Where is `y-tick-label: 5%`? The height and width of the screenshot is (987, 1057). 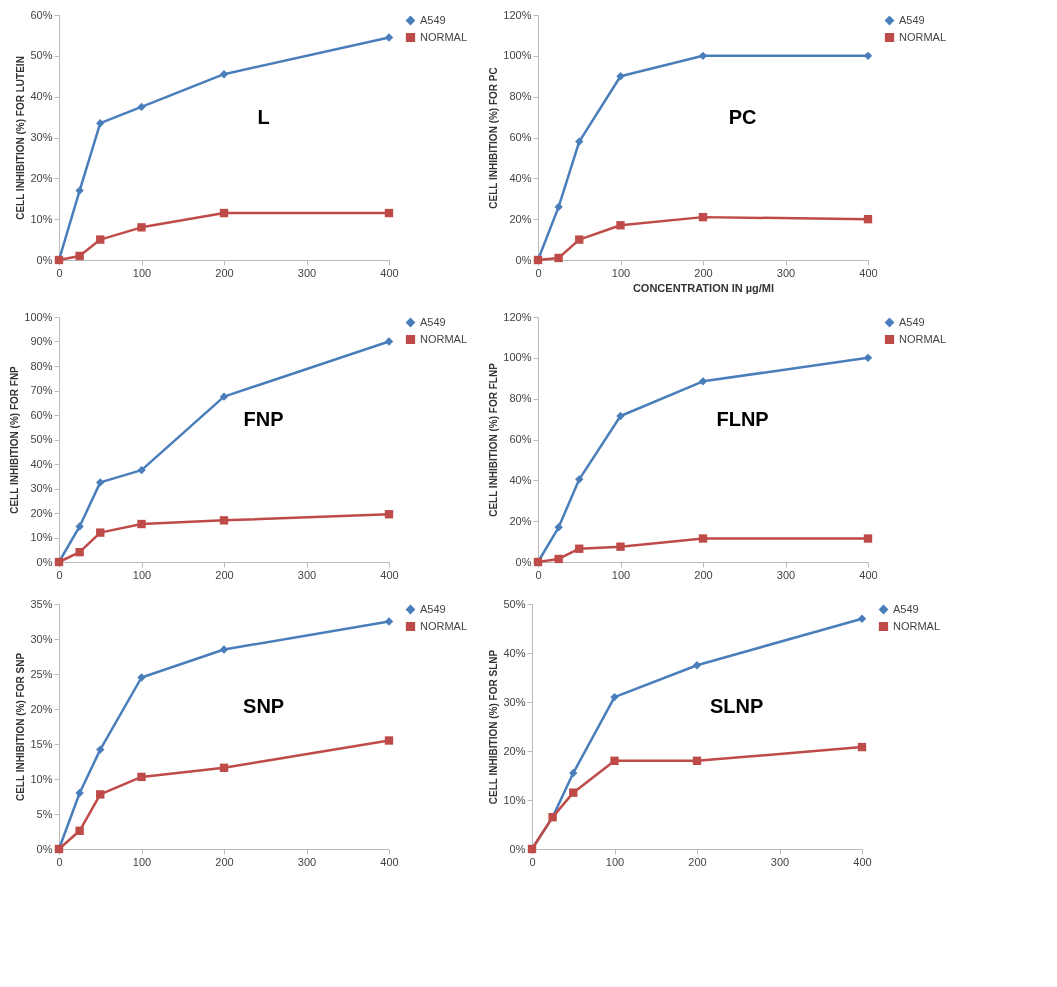 y-tick-label: 5% is located at coordinates (44, 813).